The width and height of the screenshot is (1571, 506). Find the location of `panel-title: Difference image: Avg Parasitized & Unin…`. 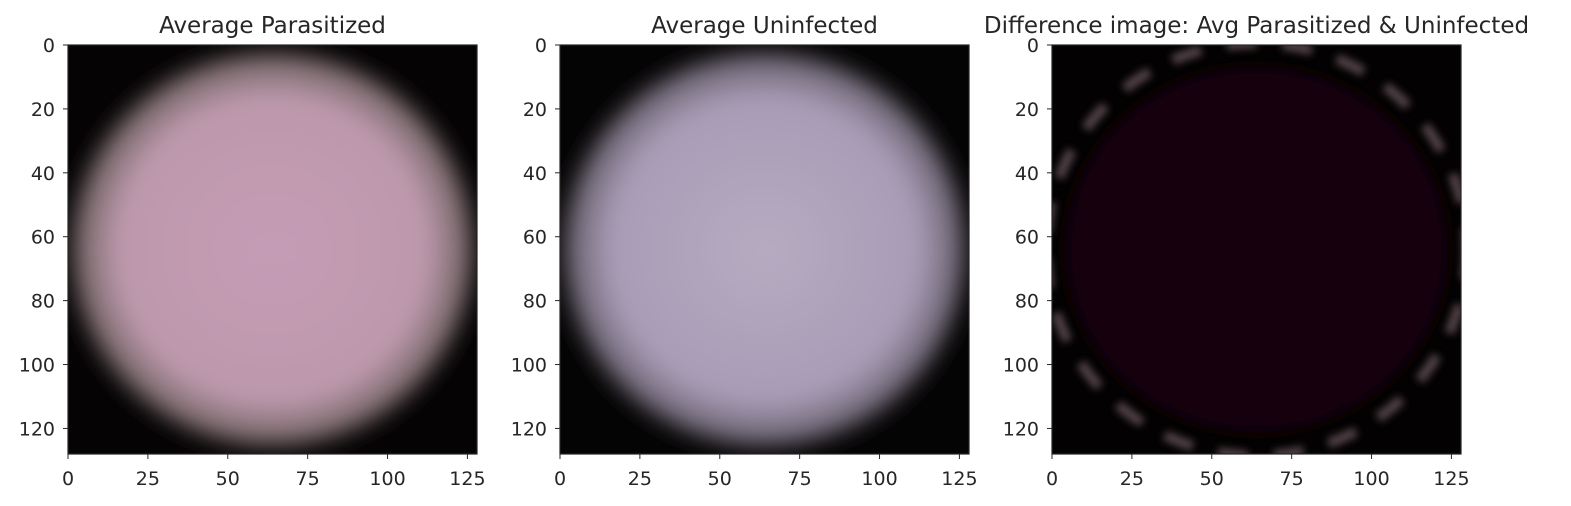

panel-title: Difference image: Avg Parasitized & Unin… is located at coordinates (1256, 26).